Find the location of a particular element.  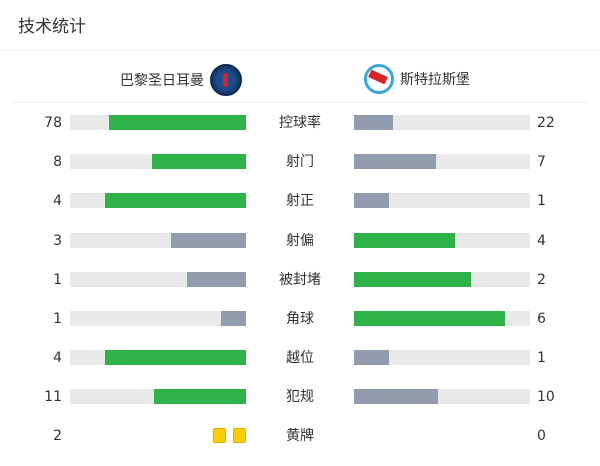

away-team: 斯特拉斯堡 is located at coordinates (417, 79).